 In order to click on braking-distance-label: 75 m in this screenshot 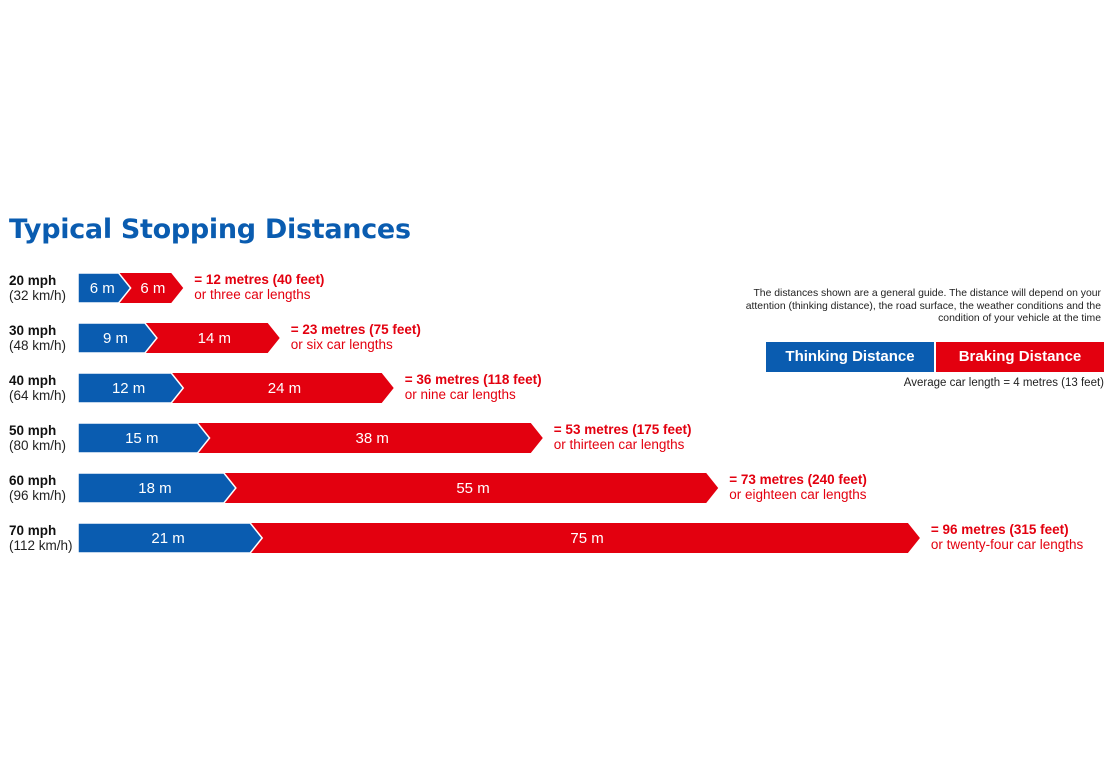, I will do `click(586, 538)`.